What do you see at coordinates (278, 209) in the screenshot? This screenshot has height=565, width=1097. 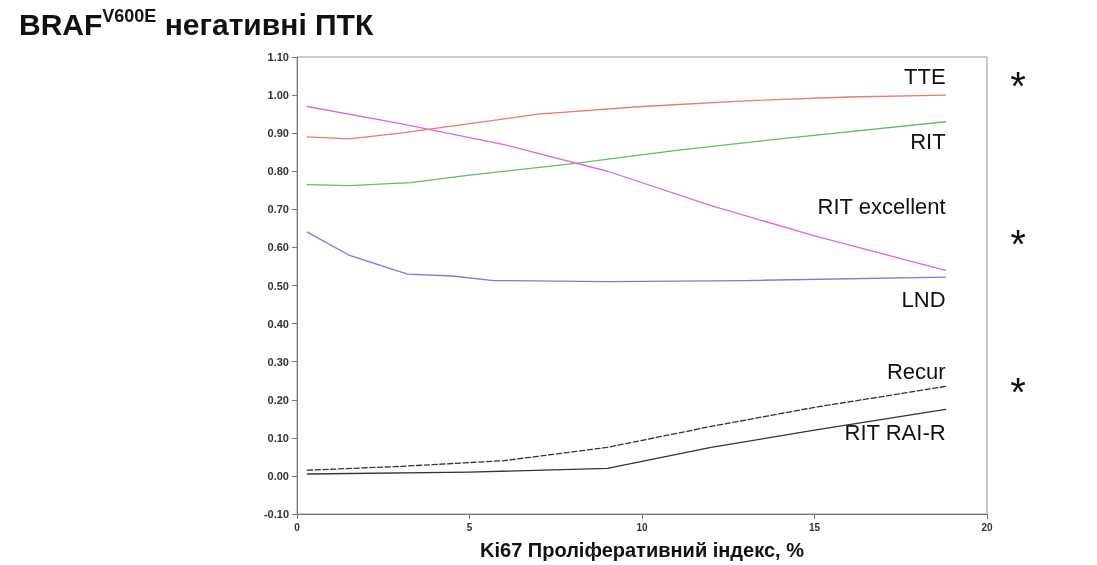 I see `y-tick-label: 0.70` at bounding box center [278, 209].